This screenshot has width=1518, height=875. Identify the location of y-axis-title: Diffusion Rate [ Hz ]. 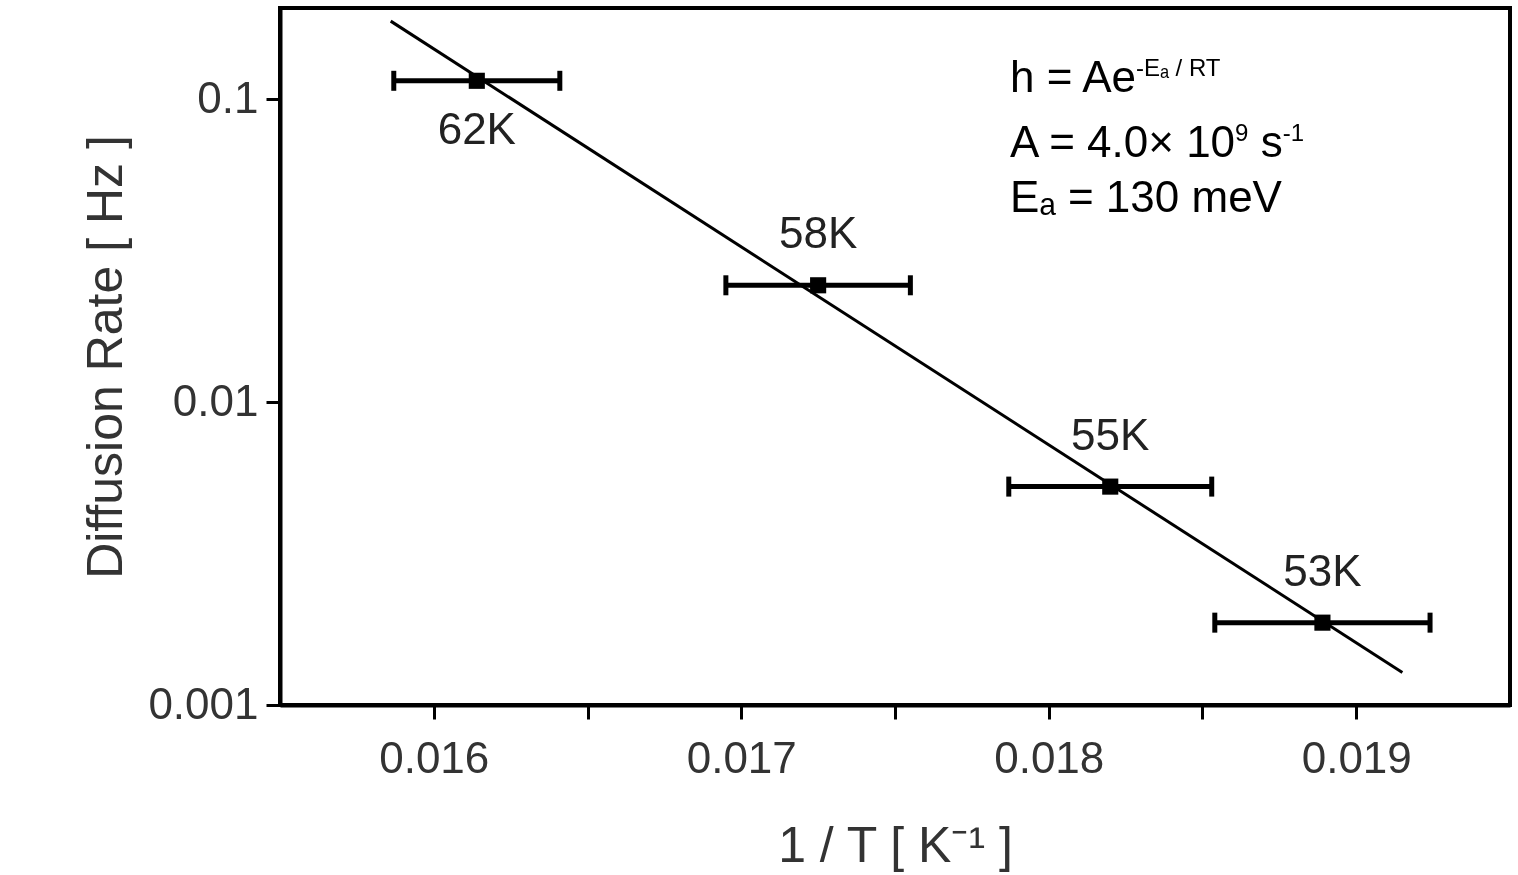
(105, 357).